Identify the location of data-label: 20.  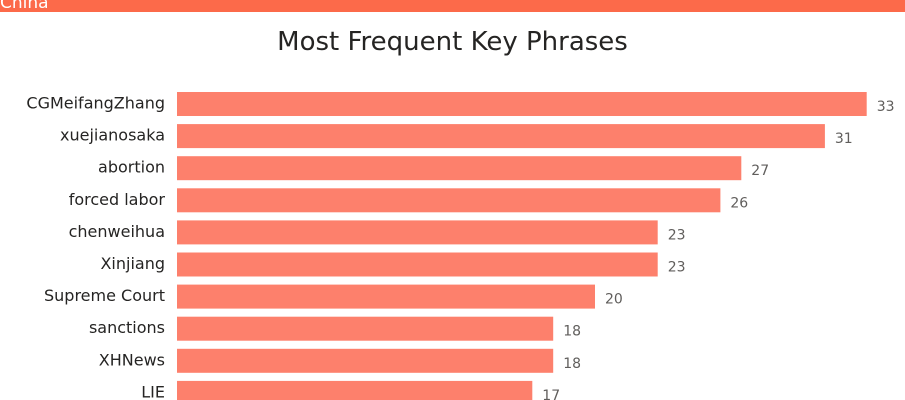
(614, 300).